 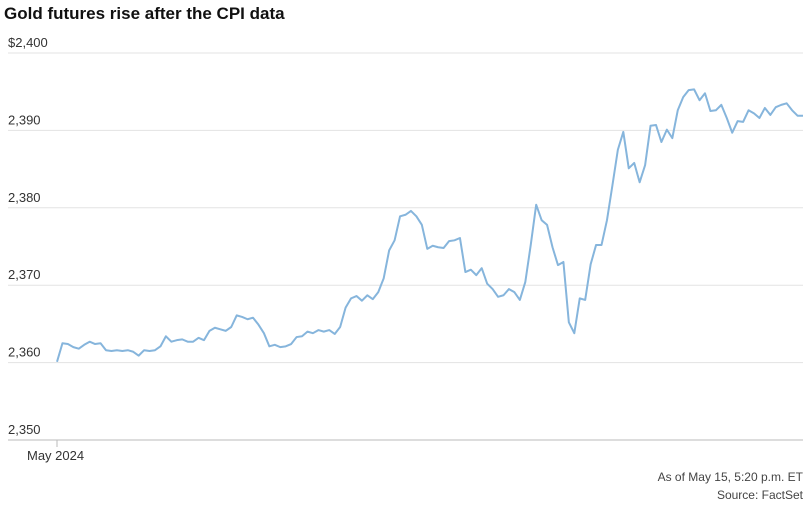 I want to click on chart-title: Gold futures rise after the CPI data, so click(x=144, y=13).